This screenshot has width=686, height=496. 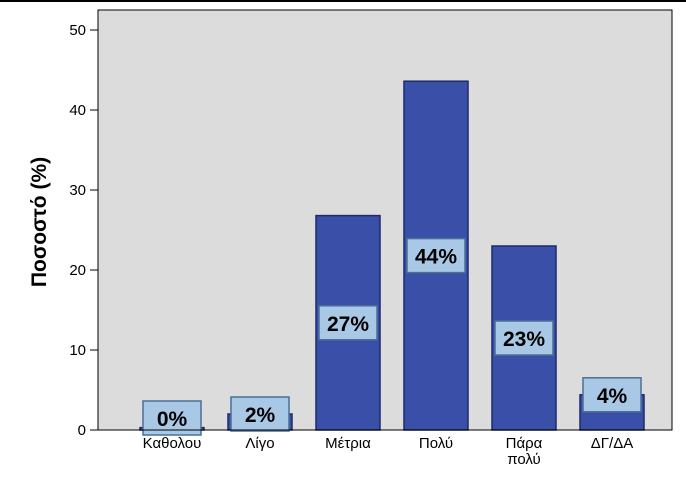 What do you see at coordinates (77, 30) in the screenshot?
I see `y-tick-label: 50` at bounding box center [77, 30].